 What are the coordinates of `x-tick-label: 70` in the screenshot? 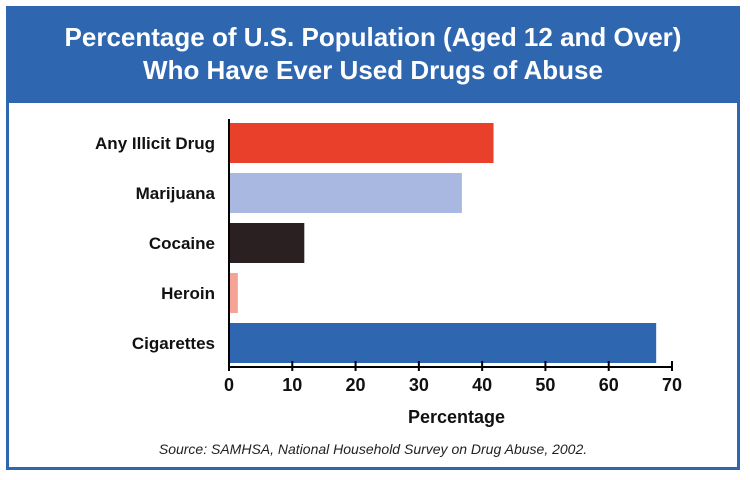 It's located at (672, 385).